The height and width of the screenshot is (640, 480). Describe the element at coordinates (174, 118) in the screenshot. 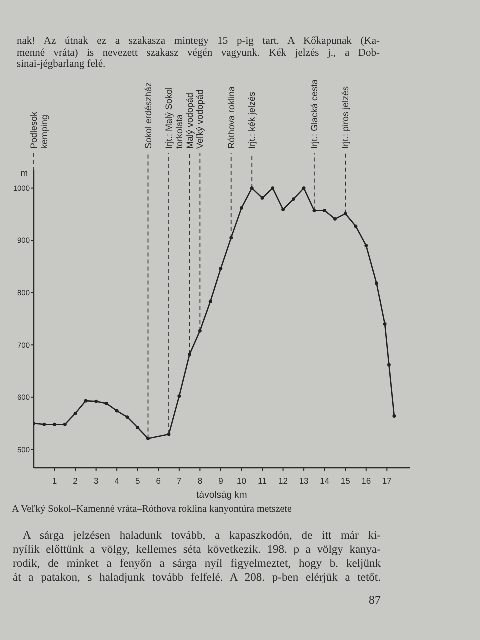

I see `ref-line-label: Irjt.: Malý Sokol torkolata` at that location.